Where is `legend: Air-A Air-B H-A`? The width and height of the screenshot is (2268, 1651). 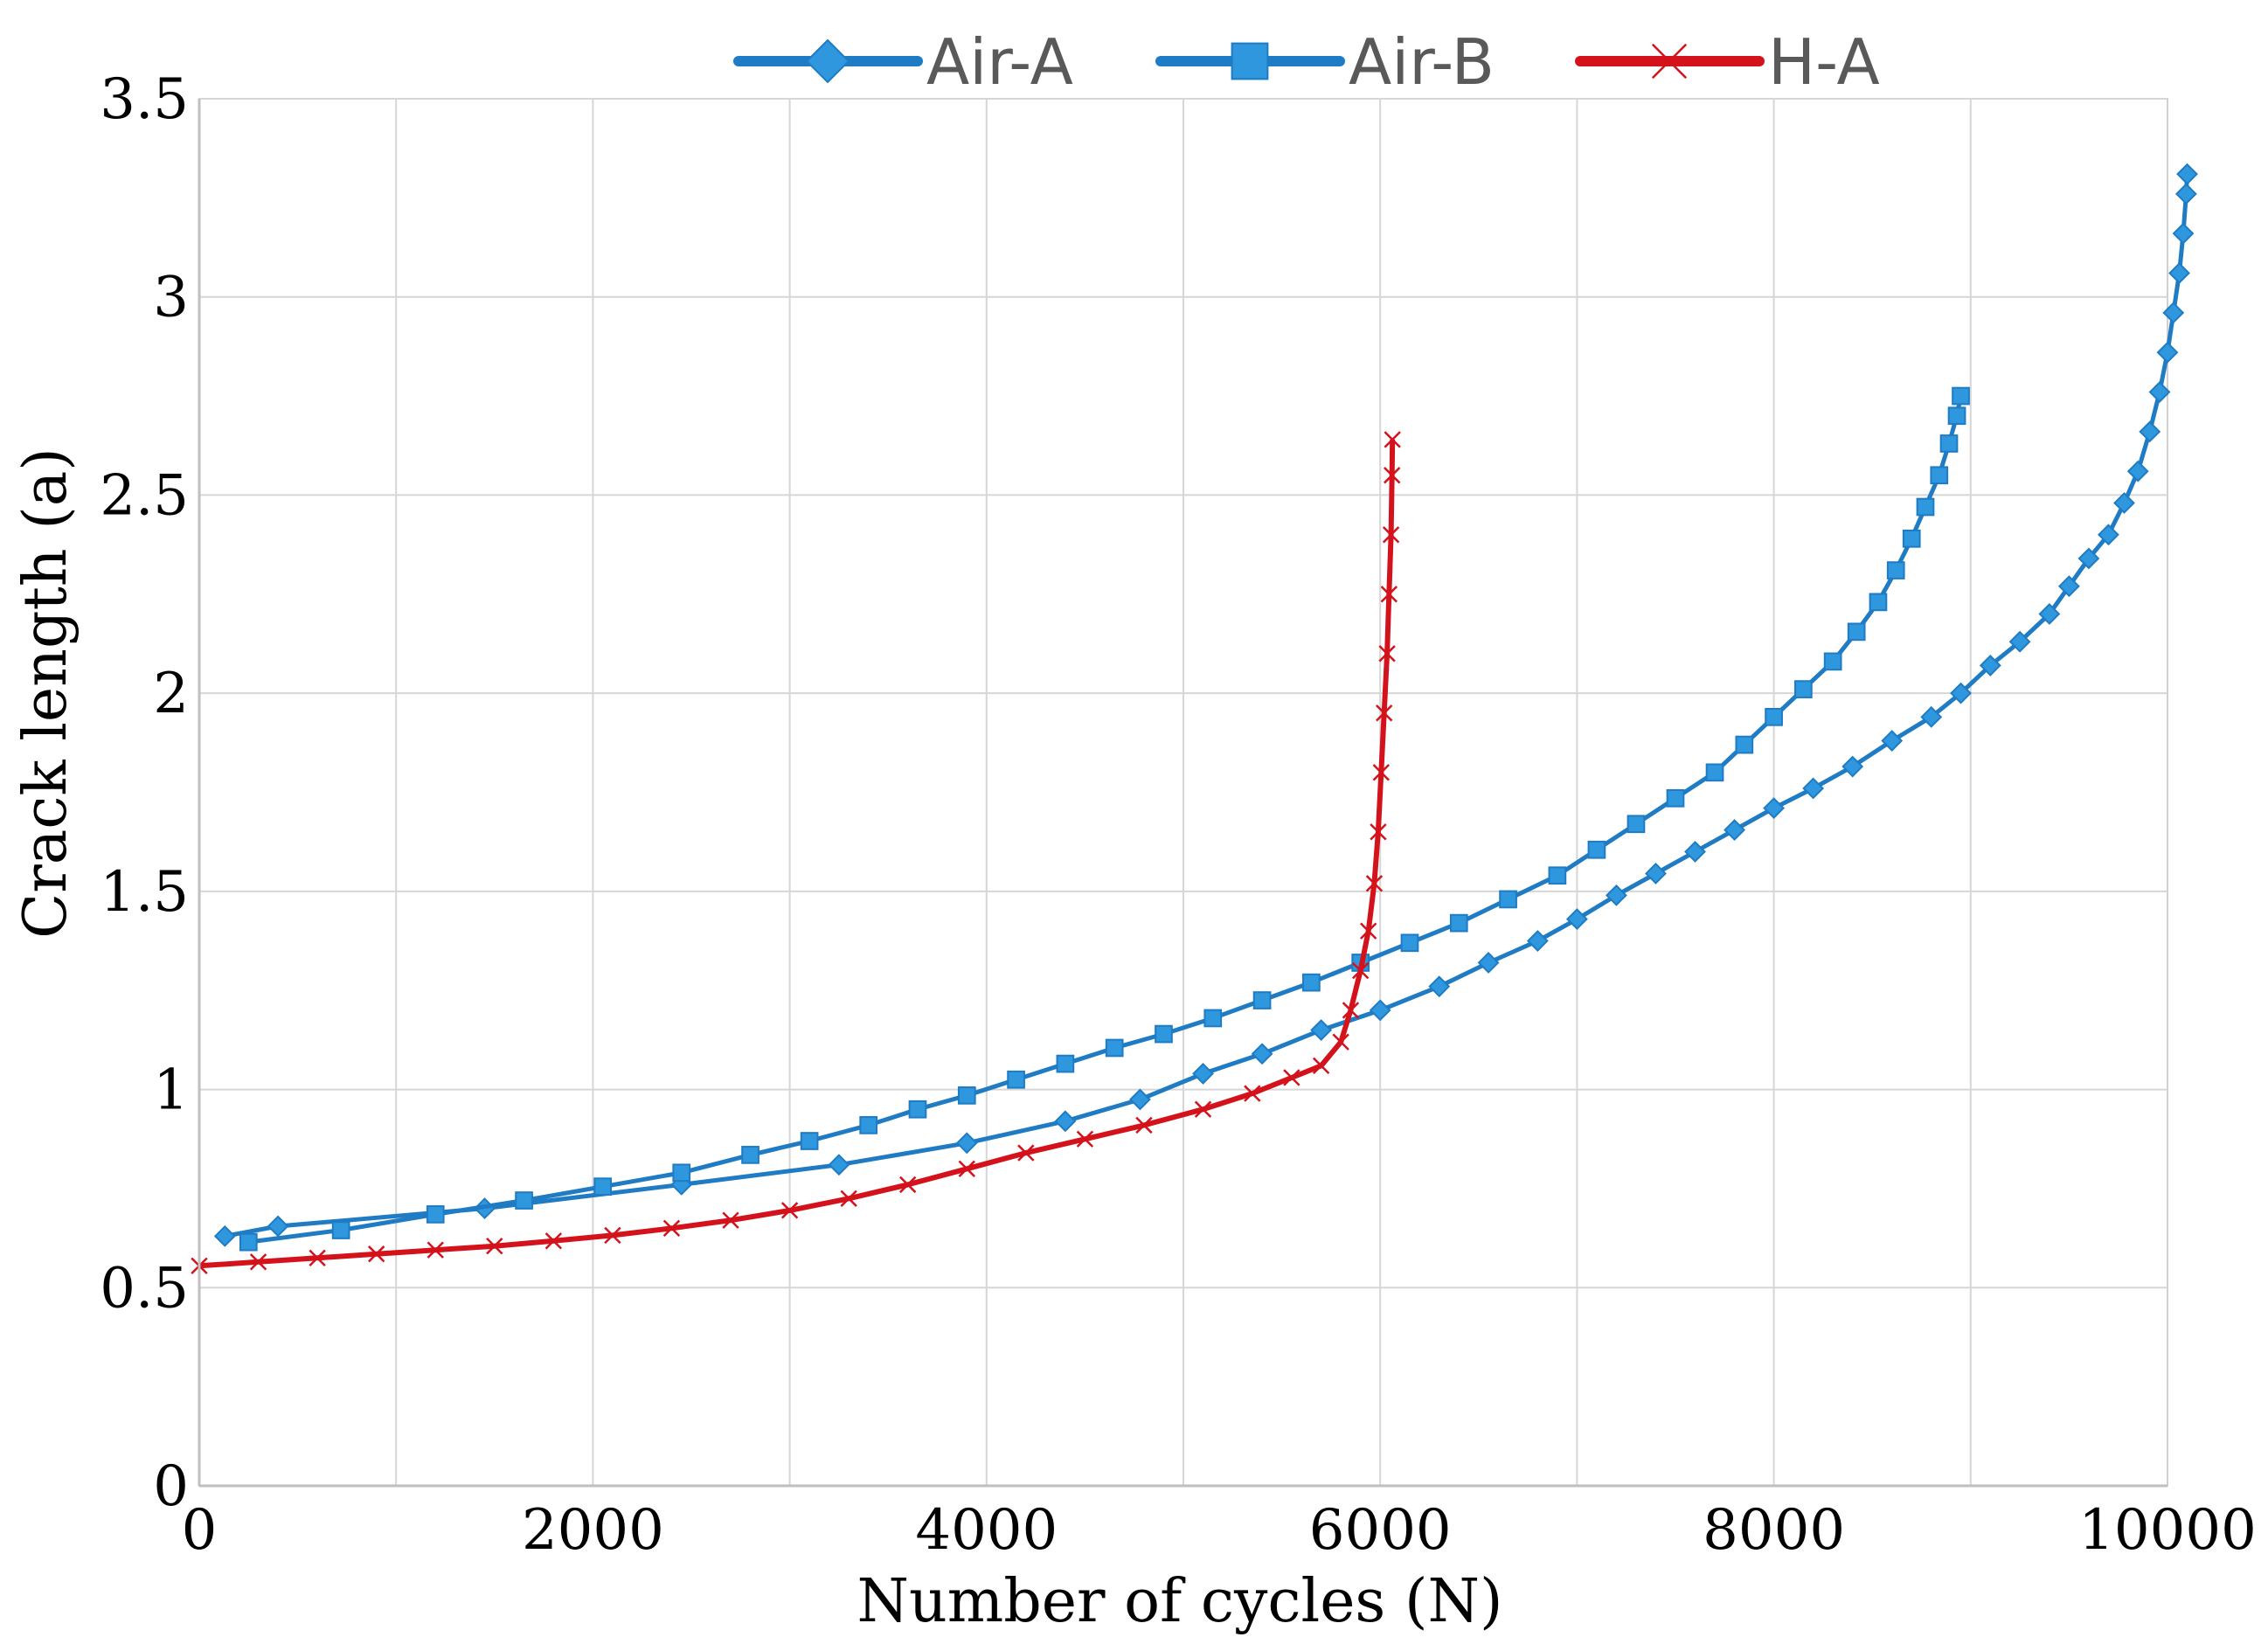 legend: Air-A Air-B H-A is located at coordinates (1306, 62).